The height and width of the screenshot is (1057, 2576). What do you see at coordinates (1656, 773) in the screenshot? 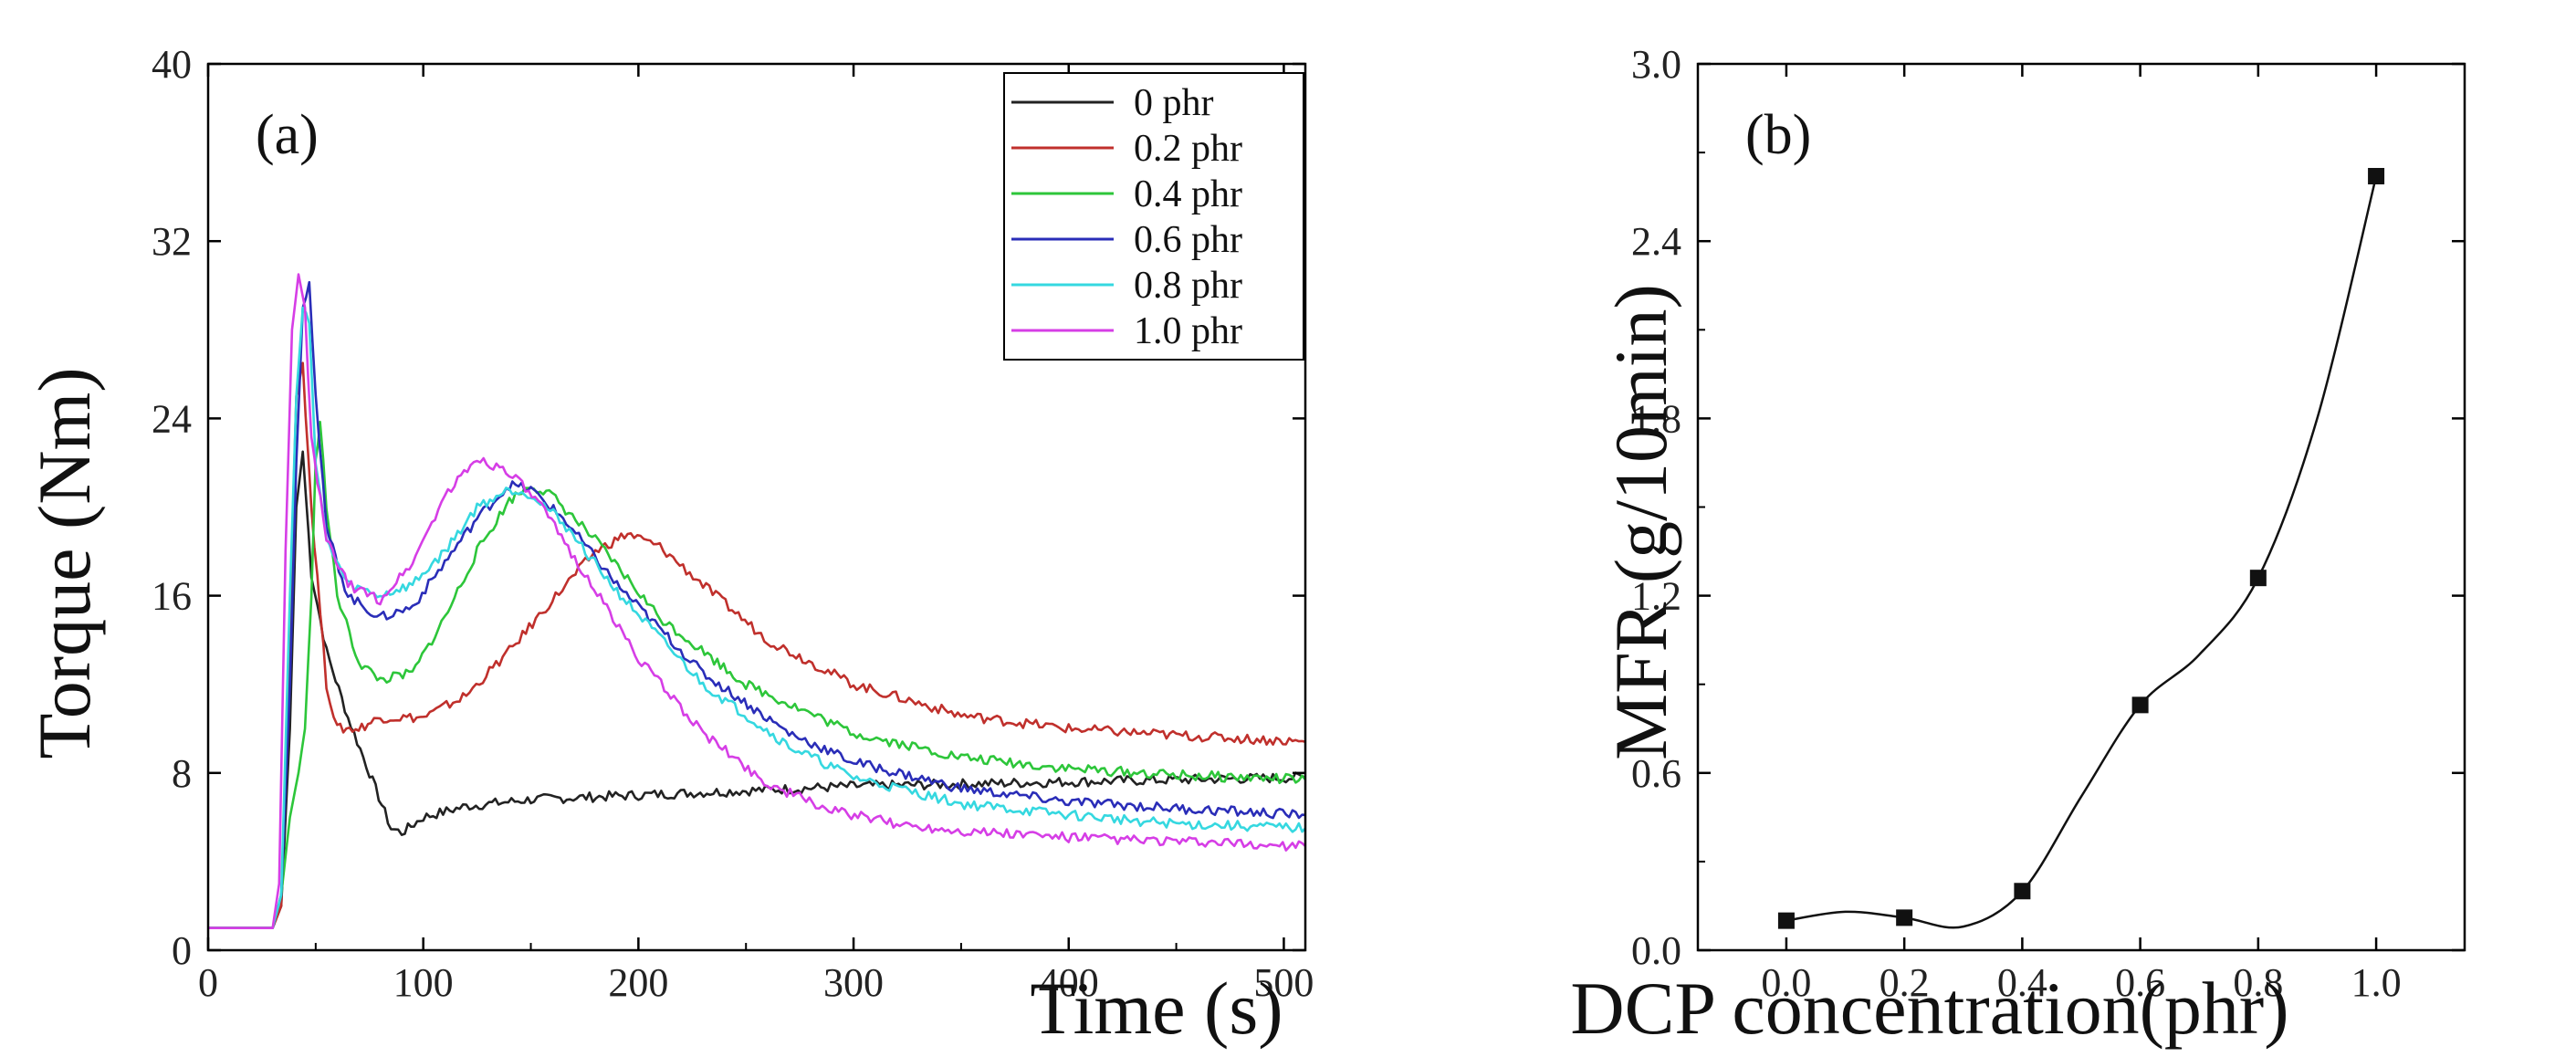
I see `y-tick-label: 0.6` at bounding box center [1656, 773].